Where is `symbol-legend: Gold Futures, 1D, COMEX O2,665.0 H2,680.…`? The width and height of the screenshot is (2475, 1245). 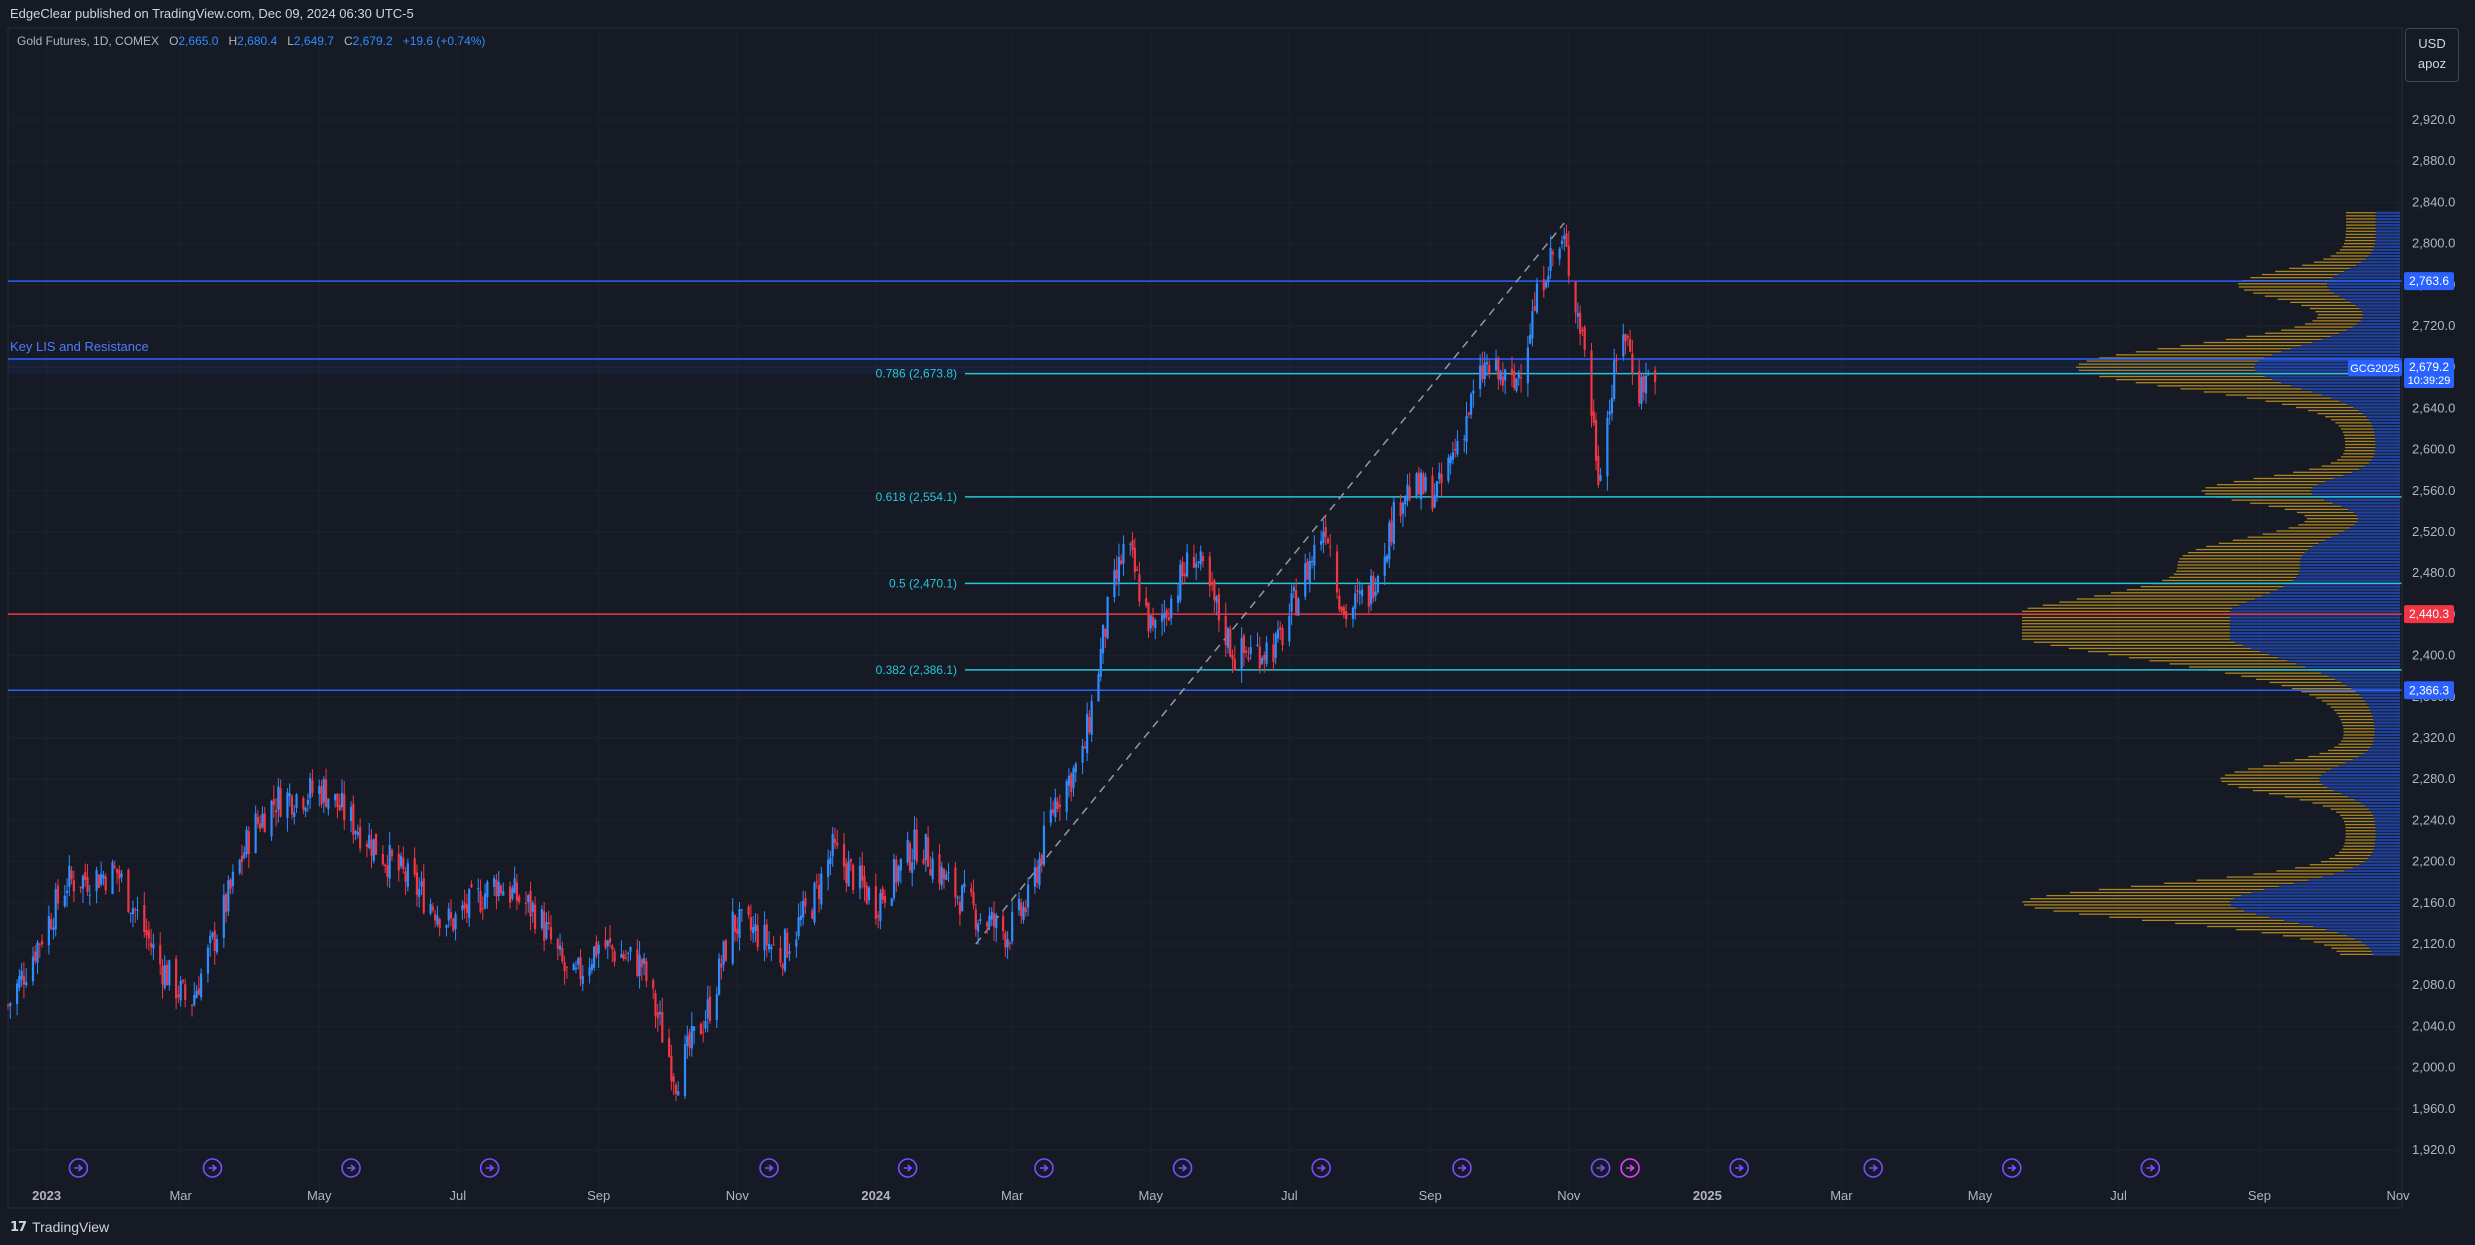
symbol-legend: Gold Futures, 1D, COMEX O2,665.0 H2,680.… is located at coordinates (251, 41).